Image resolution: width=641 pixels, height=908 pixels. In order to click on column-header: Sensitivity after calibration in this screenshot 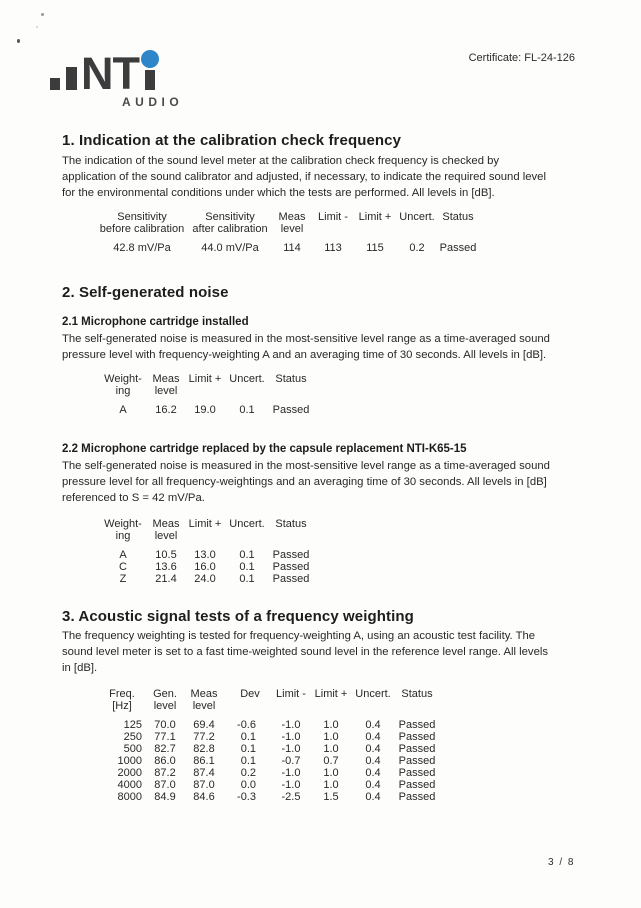, I will do `click(230, 223)`.